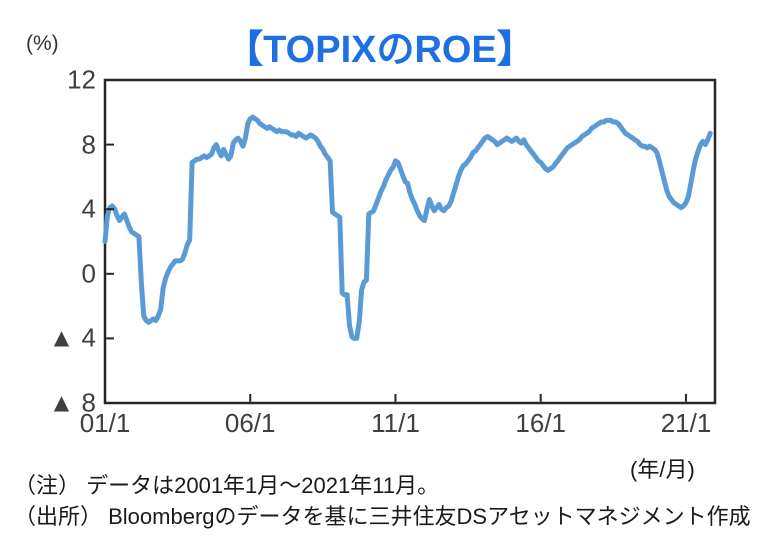  I want to click on x-tick-label: 11/1, so click(395, 423).